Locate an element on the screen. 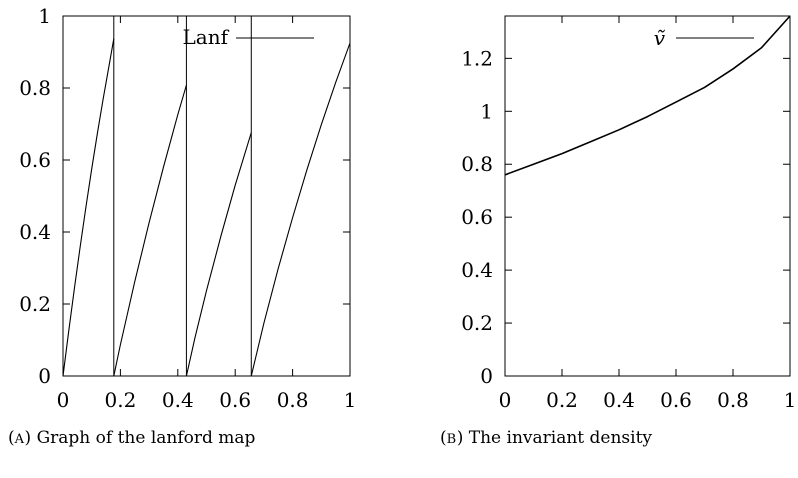  caption-a: (A) Graph of the lanford map is located at coordinates (132, 438).